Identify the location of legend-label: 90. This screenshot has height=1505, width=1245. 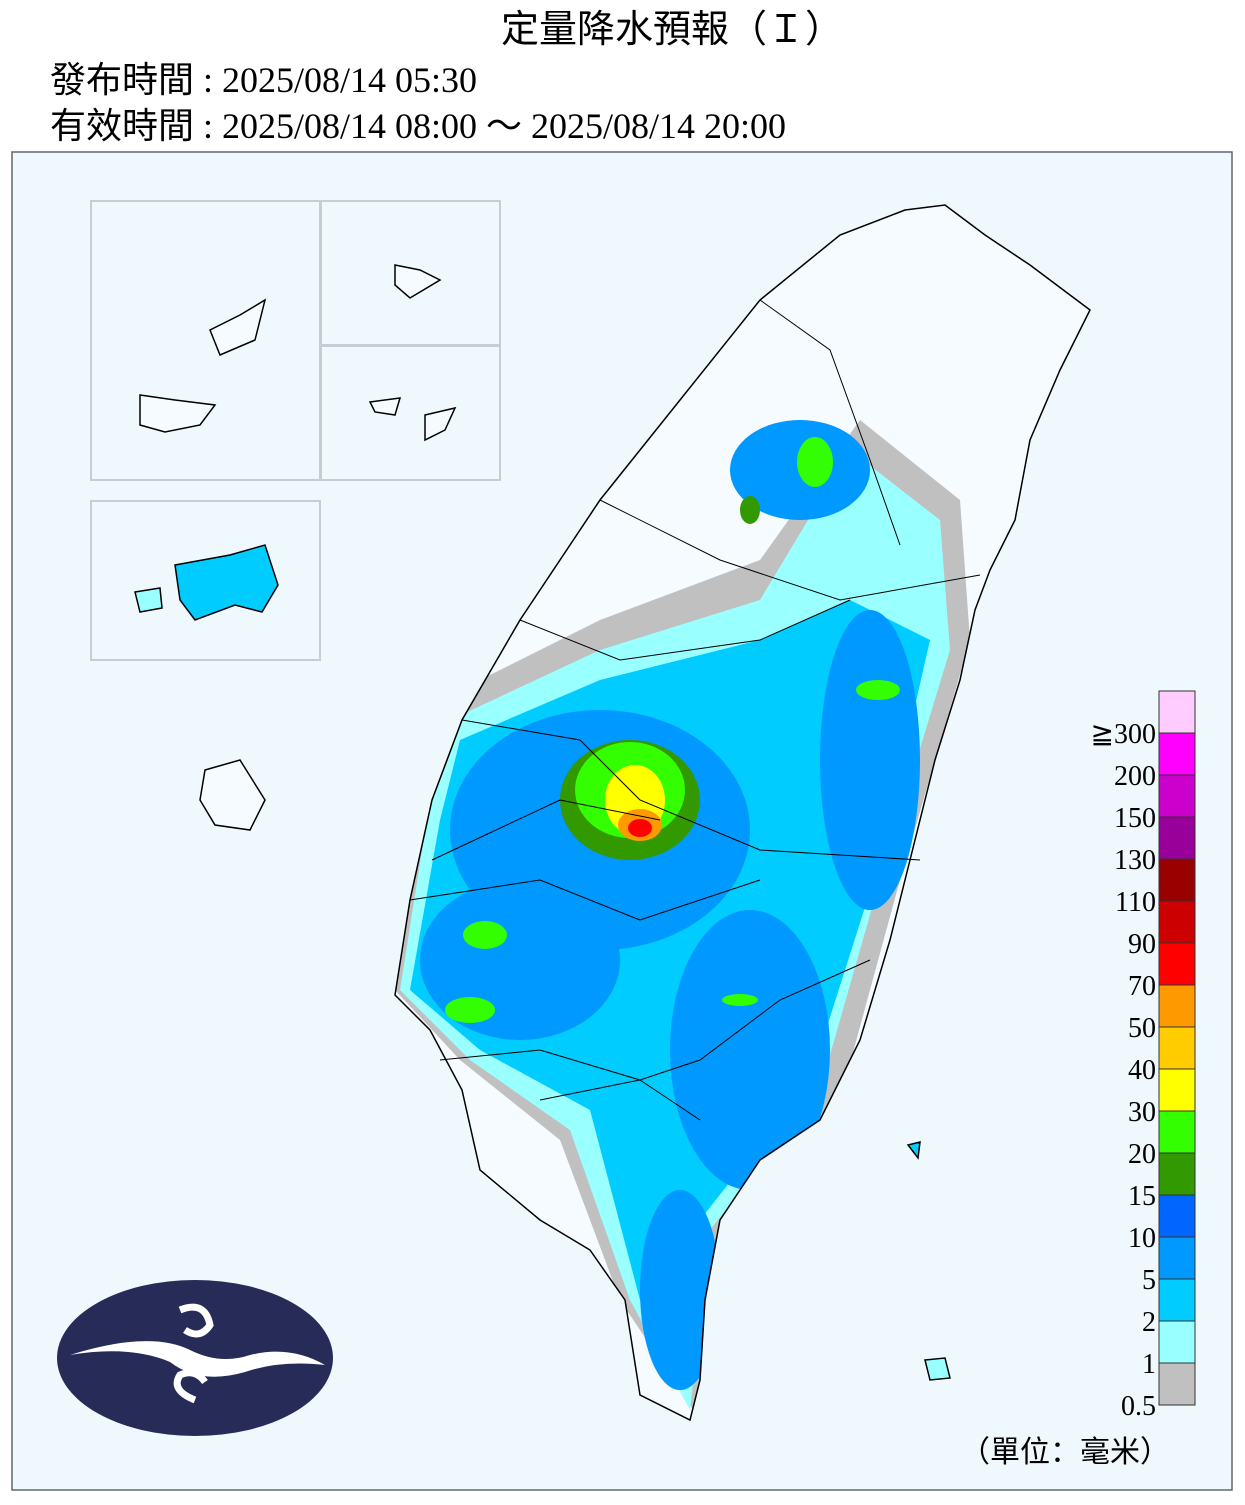
(1142, 944).